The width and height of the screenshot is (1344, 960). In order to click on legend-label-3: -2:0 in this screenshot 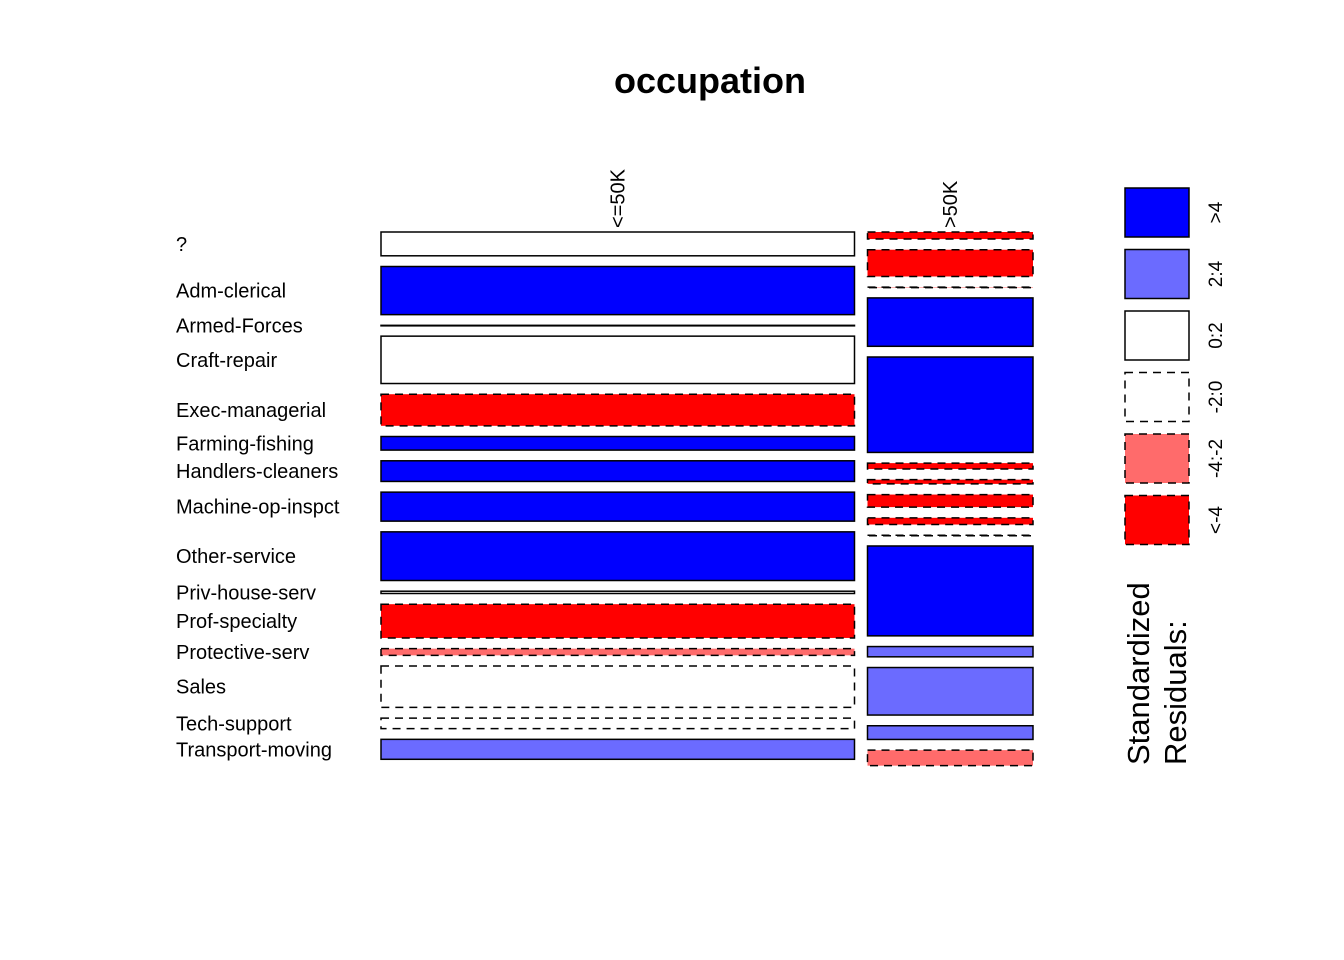, I will do `click(1216, 397)`.